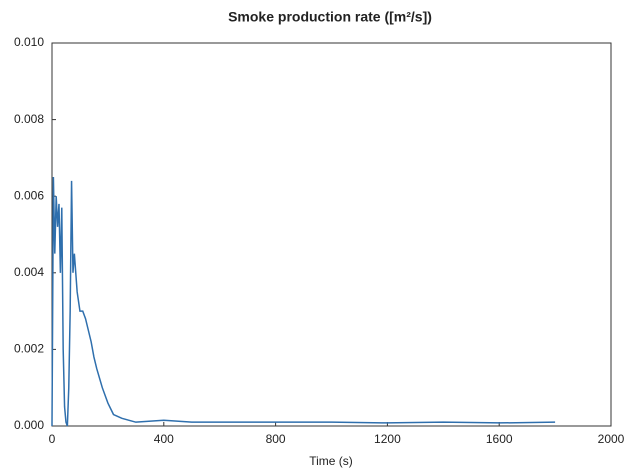 The image size is (624, 474). Describe the element at coordinates (29, 119) in the screenshot. I see `y-tick-label: 0.008` at that location.